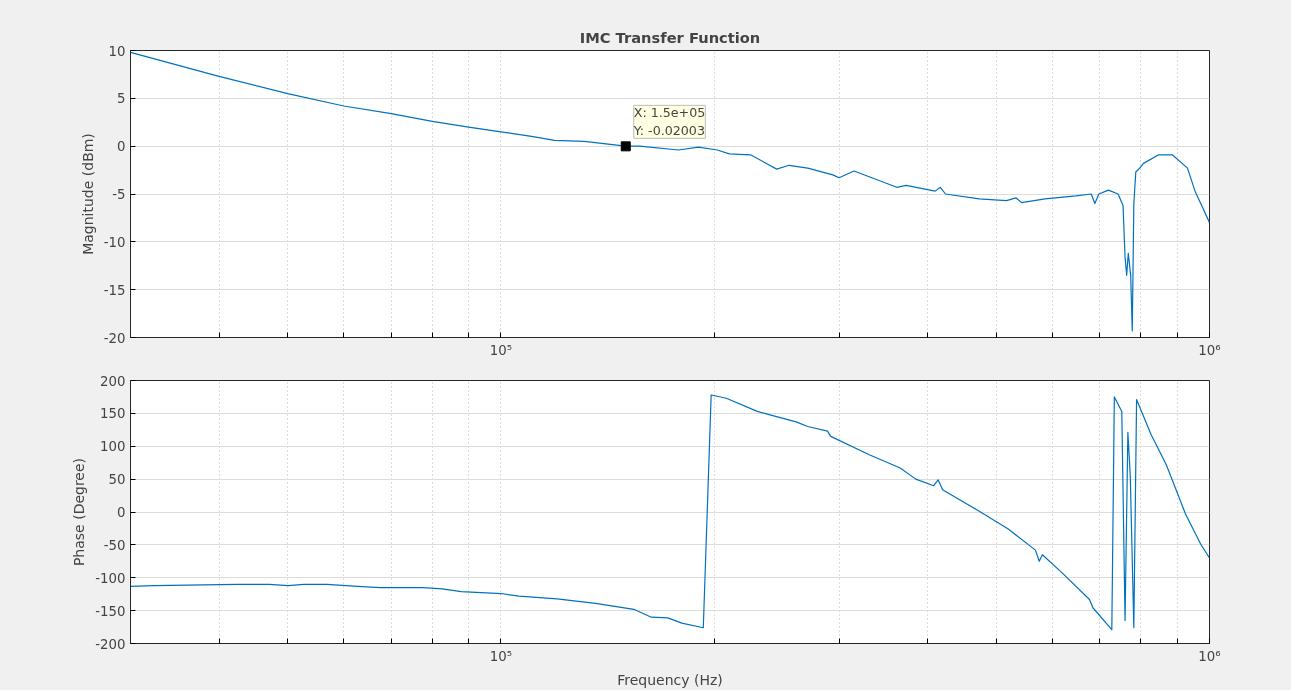  I want to click on annotation: X: 1.5e+05 Y: -0.02003, so click(669, 122).